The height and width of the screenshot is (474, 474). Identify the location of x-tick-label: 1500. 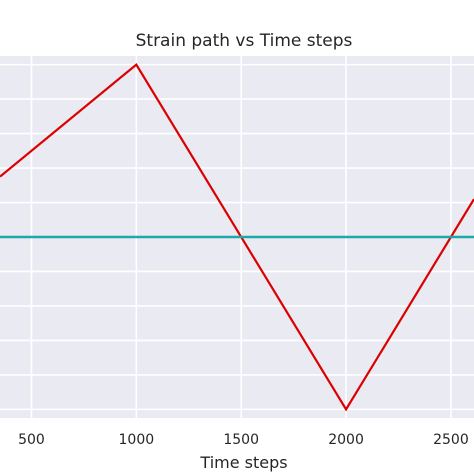
(241, 440).